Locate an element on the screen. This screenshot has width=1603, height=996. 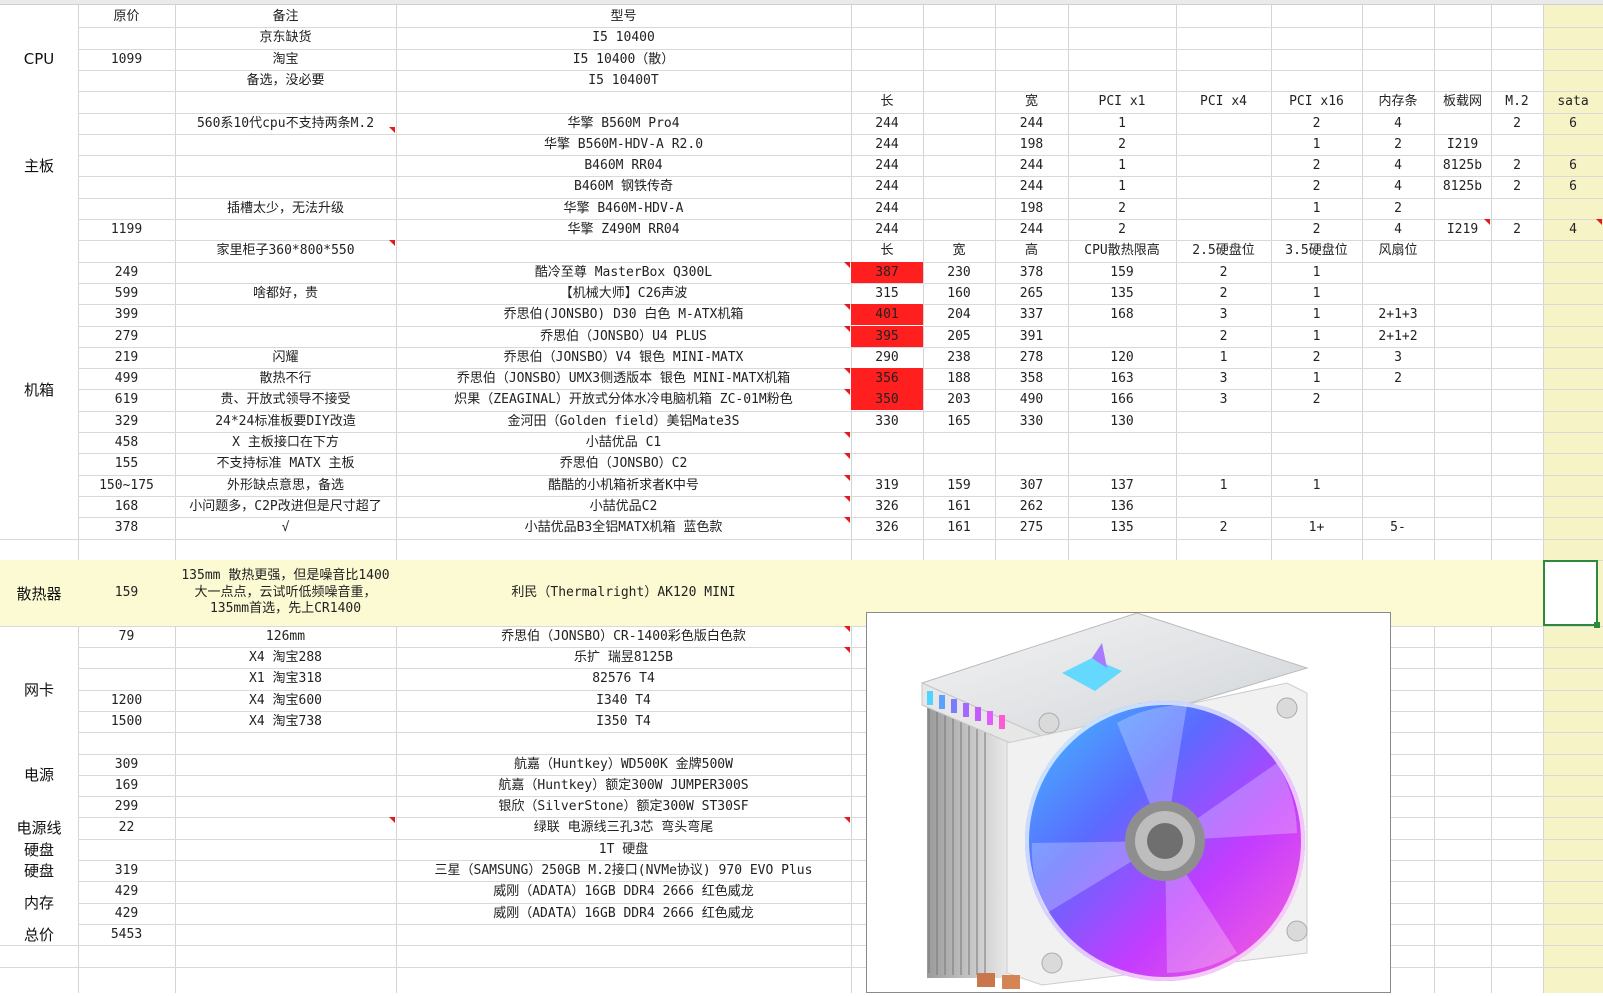
case-model: 小喆优品B3全铝MATX机箱 蓝色款 is located at coordinates (623, 527).